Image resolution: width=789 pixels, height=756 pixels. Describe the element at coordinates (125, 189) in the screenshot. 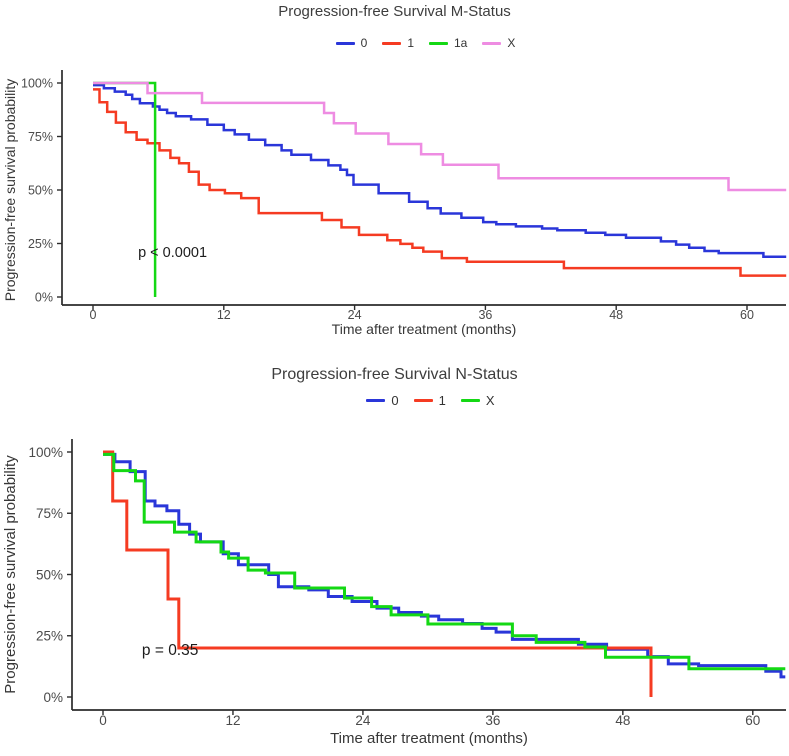

I see `survival-curve-1a` at that location.